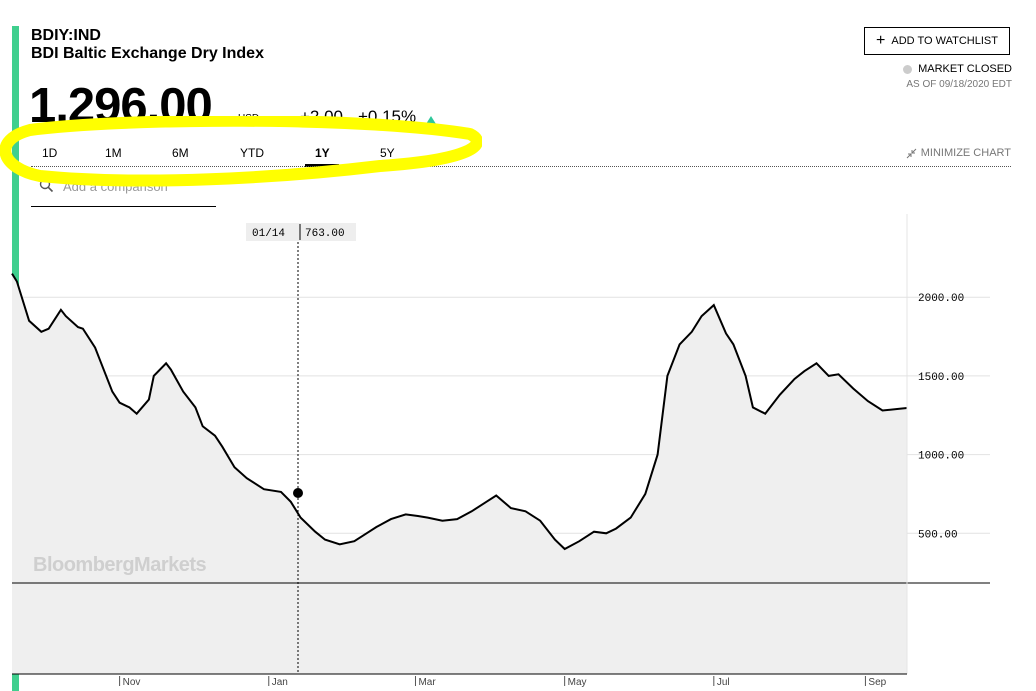 Image resolution: width=1036 pixels, height=691 pixels. What do you see at coordinates (941, 417) in the screenshot?
I see `y-axis-labels: 2000.00 1500.00 1000.00 500.00` at bounding box center [941, 417].